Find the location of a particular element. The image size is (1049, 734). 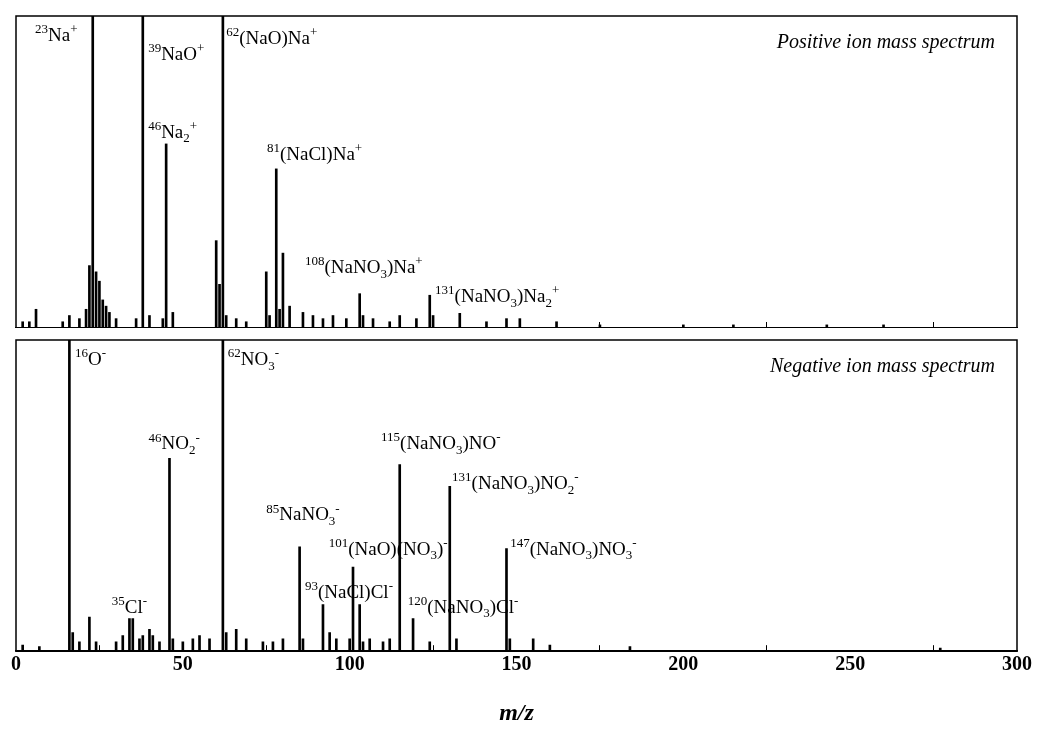

x-axis-title: m/z is located at coordinates (517, 711).